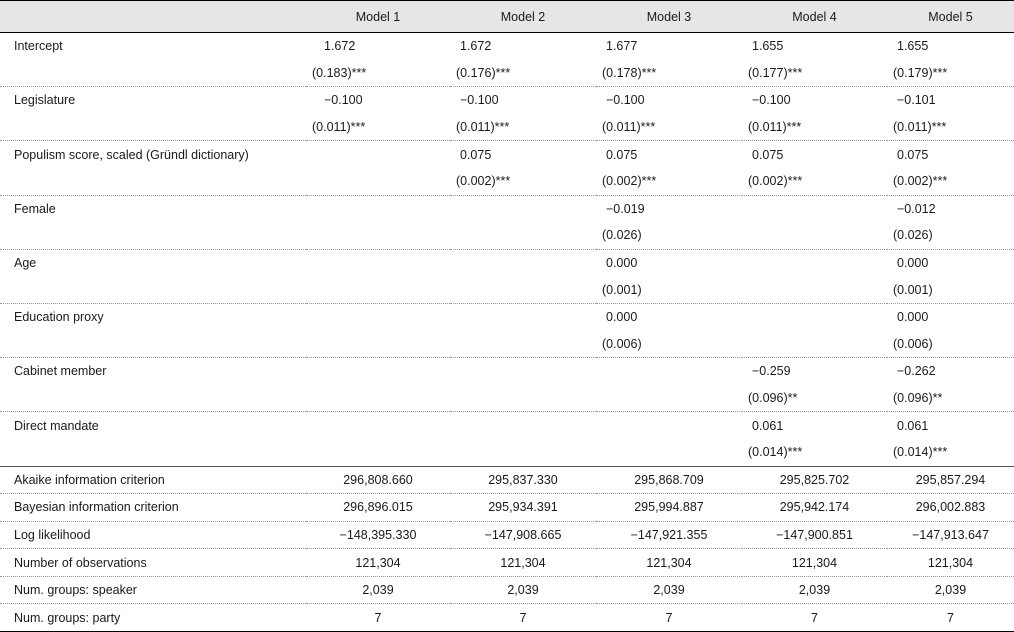  What do you see at coordinates (916, 100) in the screenshot?
I see `coefficient-estimate: −0.101` at bounding box center [916, 100].